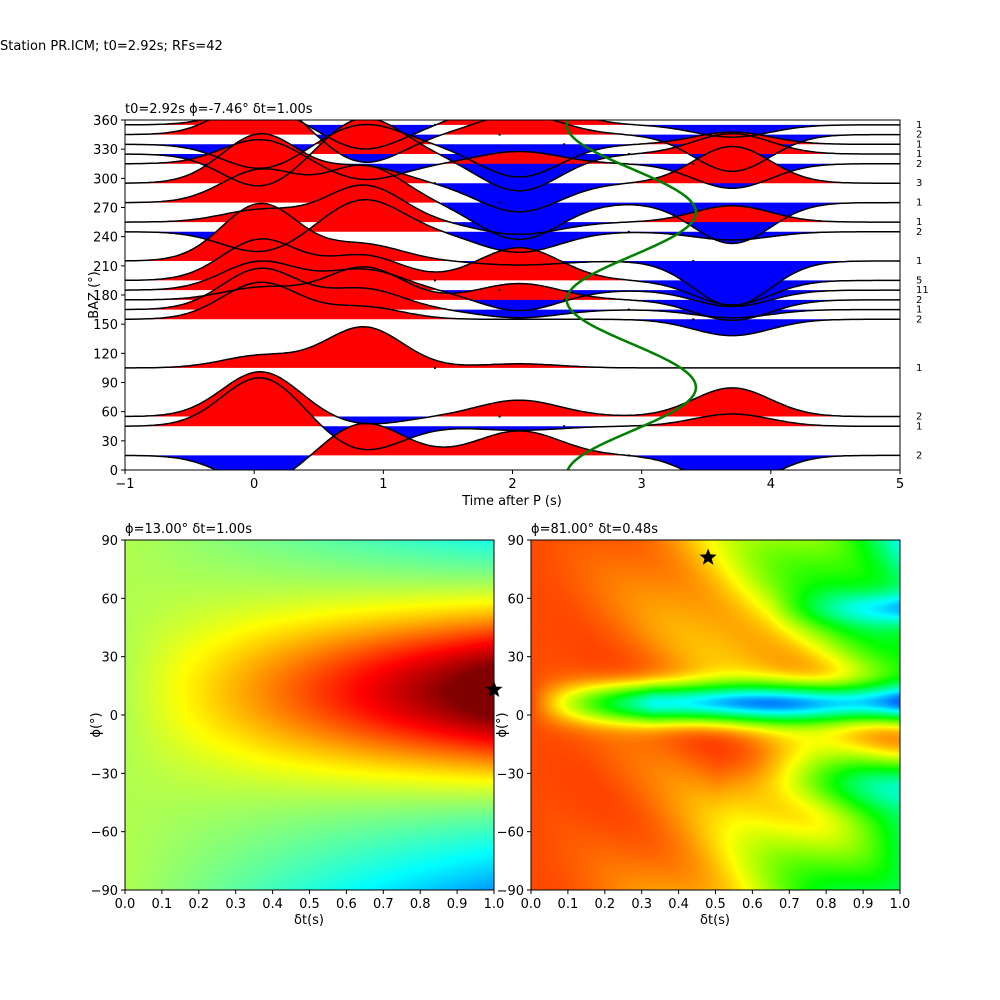 The image size is (1000, 1000). What do you see at coordinates (96, 724) in the screenshot?
I see `heatmap-left-y-label: ϕ(°)` at bounding box center [96, 724].